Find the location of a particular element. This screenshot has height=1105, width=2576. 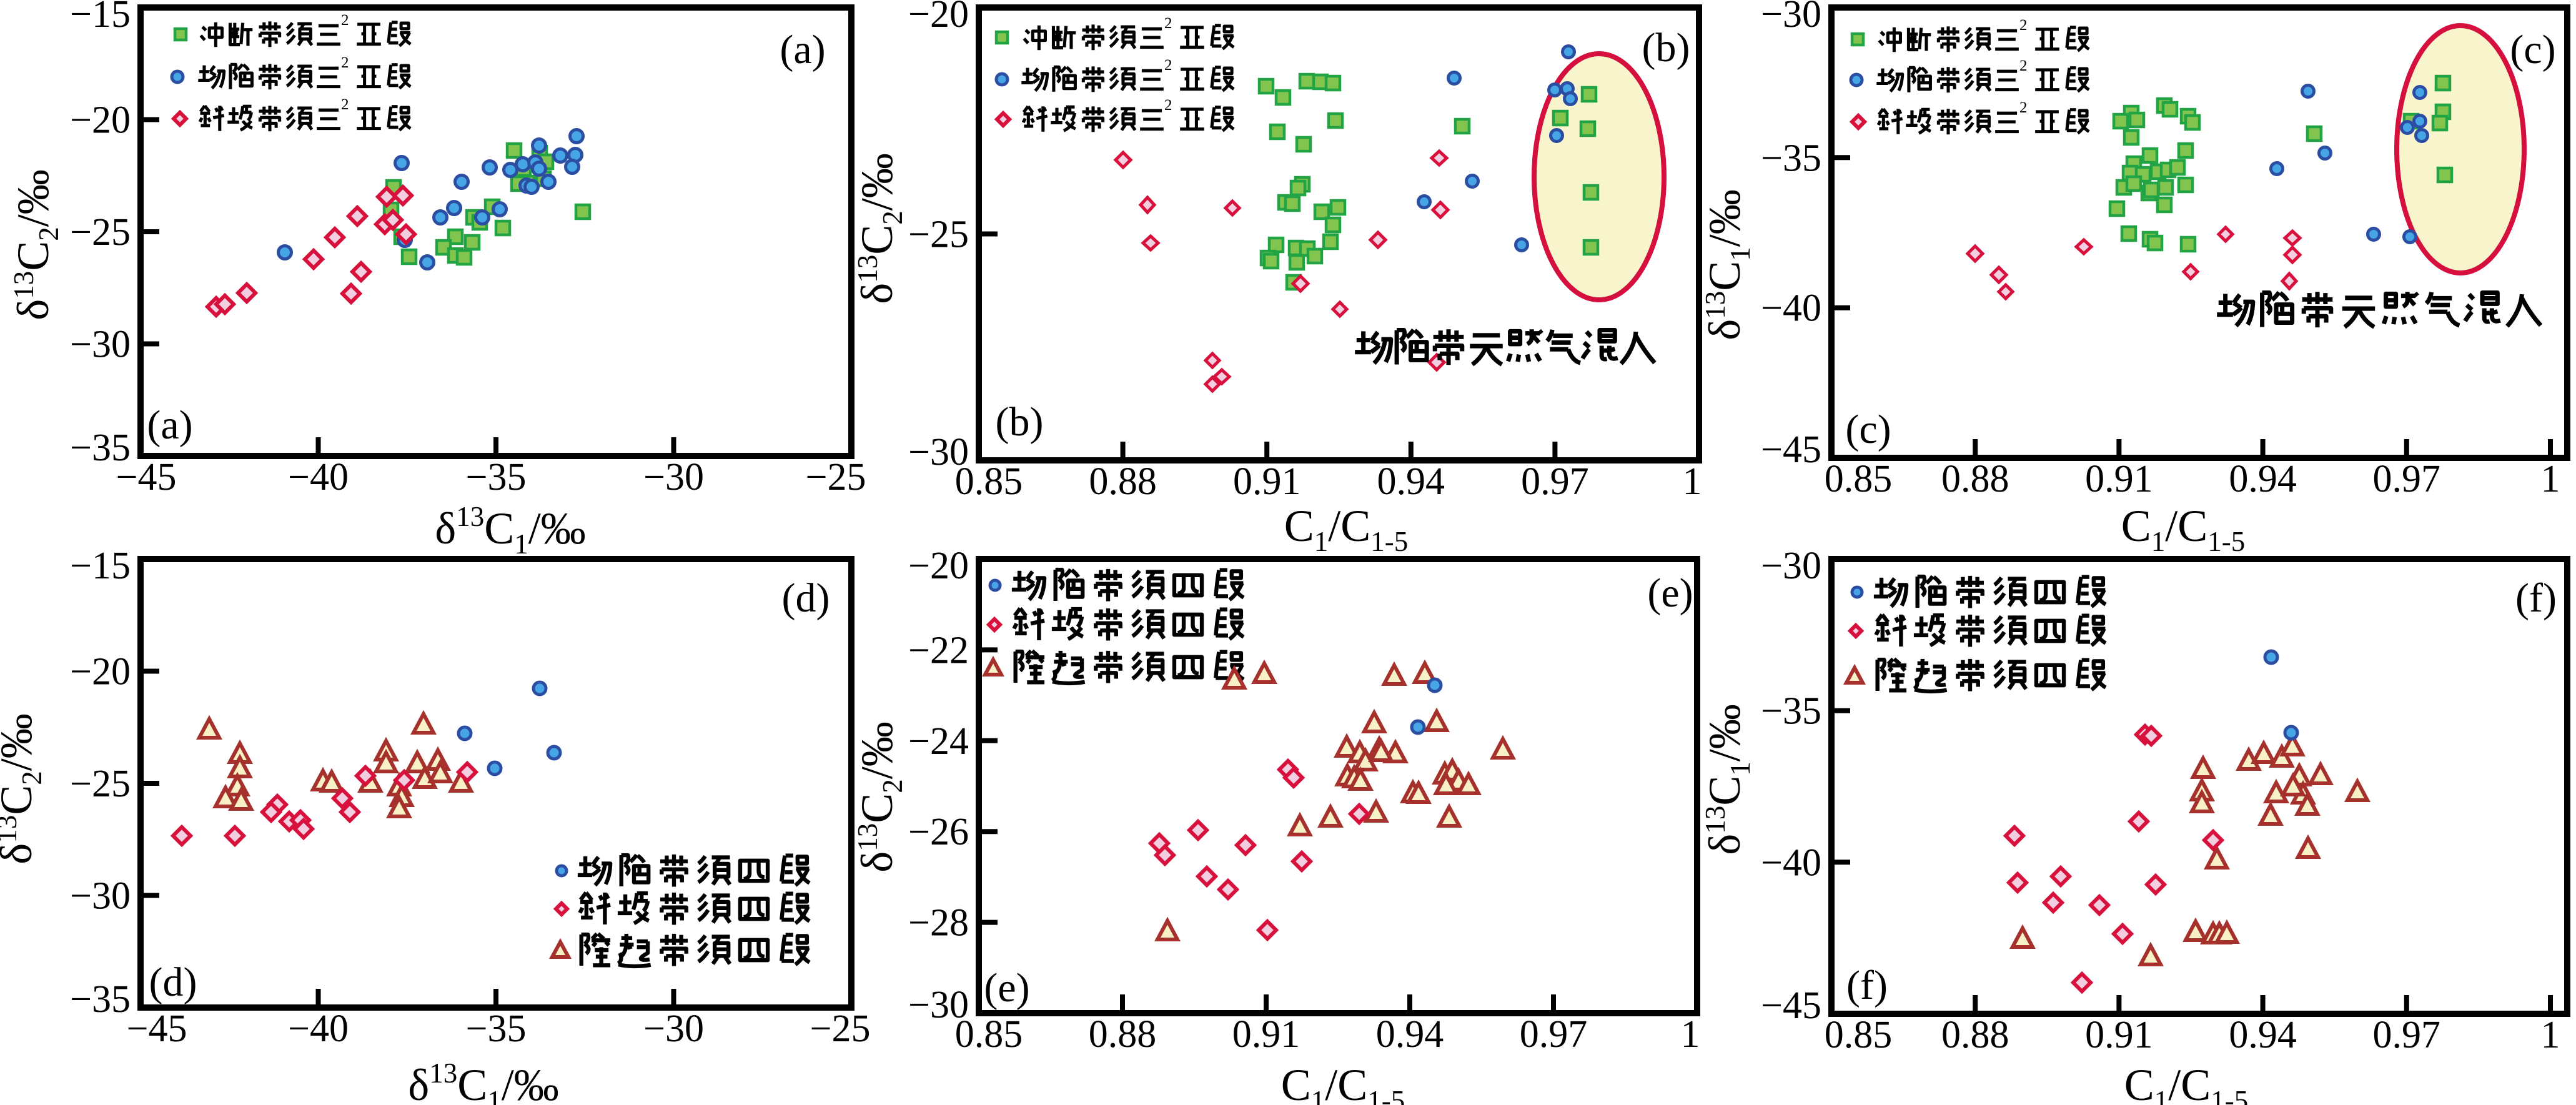

svg-text: −26 is located at coordinates (938, 832).